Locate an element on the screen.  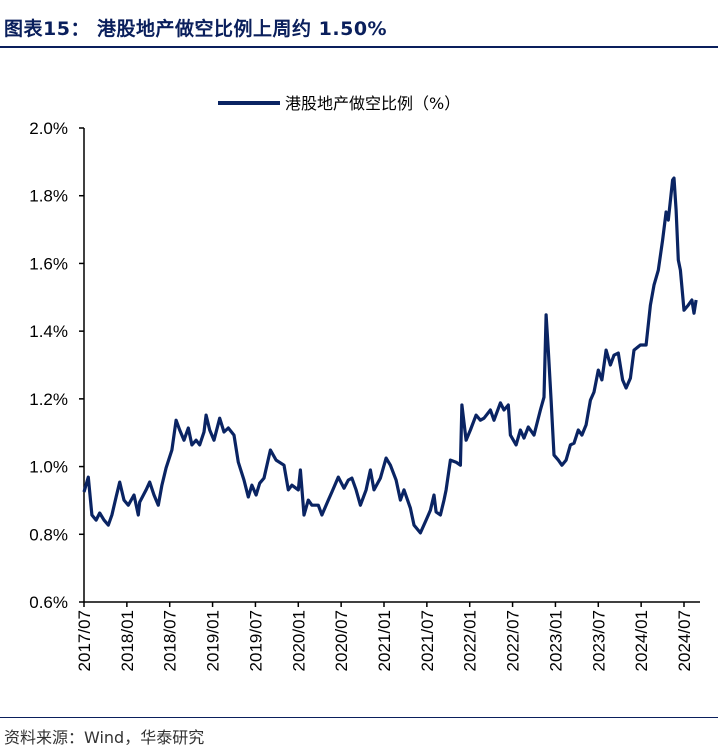
figure-title: 图表15： 港股地产做空比例上周约 1.50% is located at coordinates (196, 29).